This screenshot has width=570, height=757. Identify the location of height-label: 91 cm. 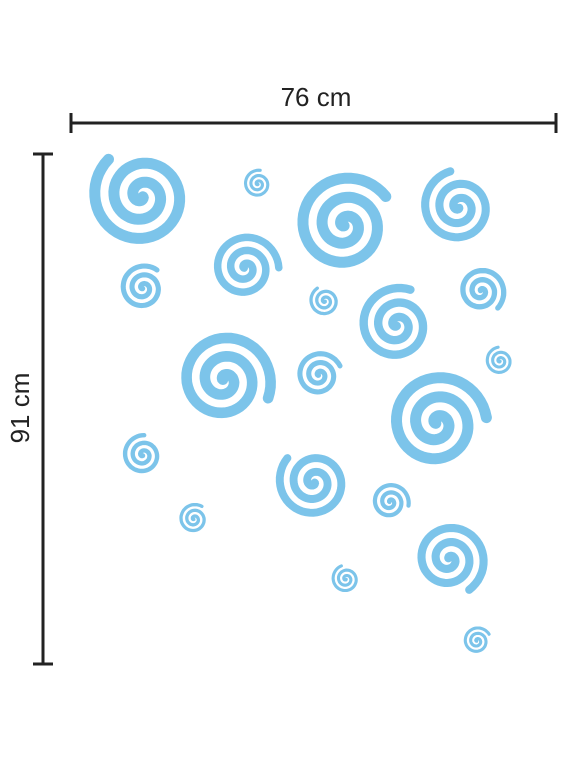
(20, 408).